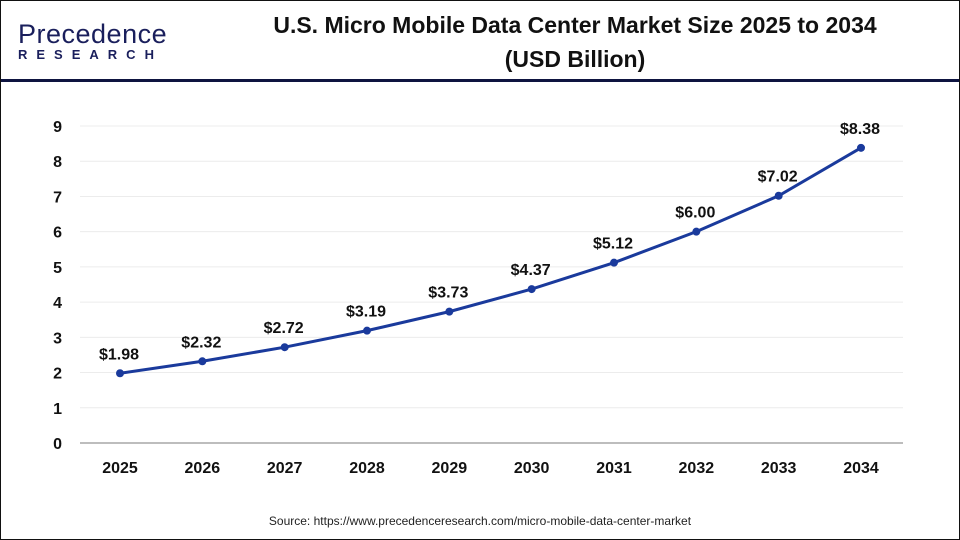 This screenshot has width=960, height=540. What do you see at coordinates (119, 354) in the screenshot?
I see `data-label: $1.98` at bounding box center [119, 354].